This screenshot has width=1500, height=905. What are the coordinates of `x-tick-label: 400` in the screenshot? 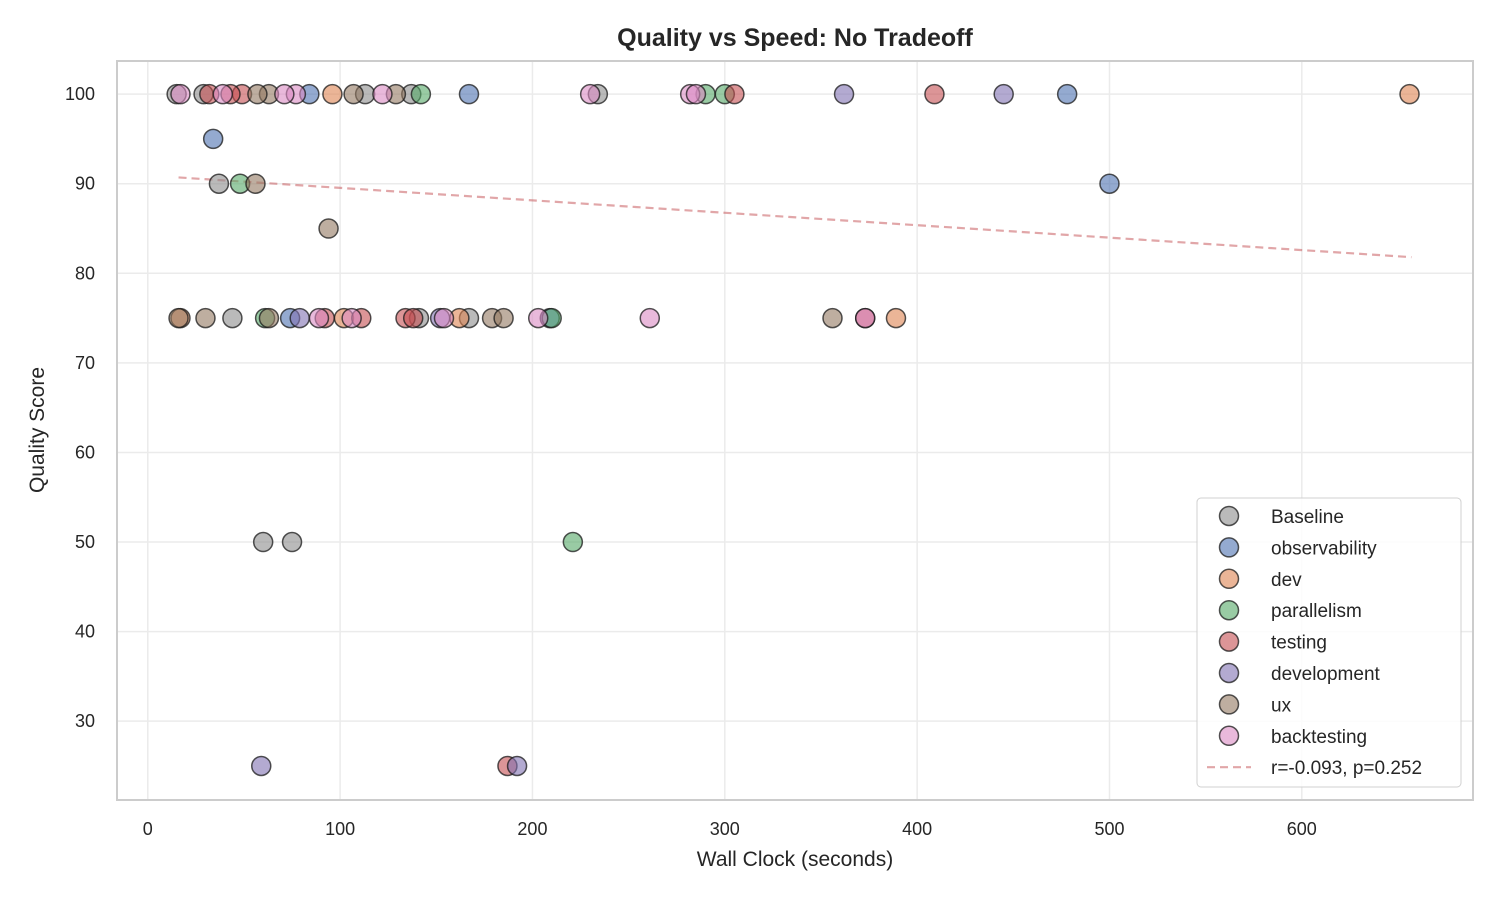 It's located at (917, 829).